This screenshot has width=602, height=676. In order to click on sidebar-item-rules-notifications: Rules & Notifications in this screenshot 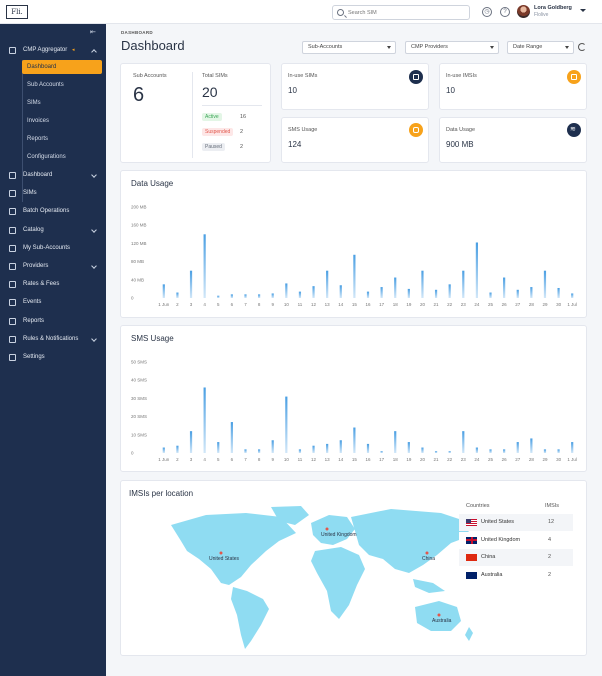, I will do `click(53, 339)`.